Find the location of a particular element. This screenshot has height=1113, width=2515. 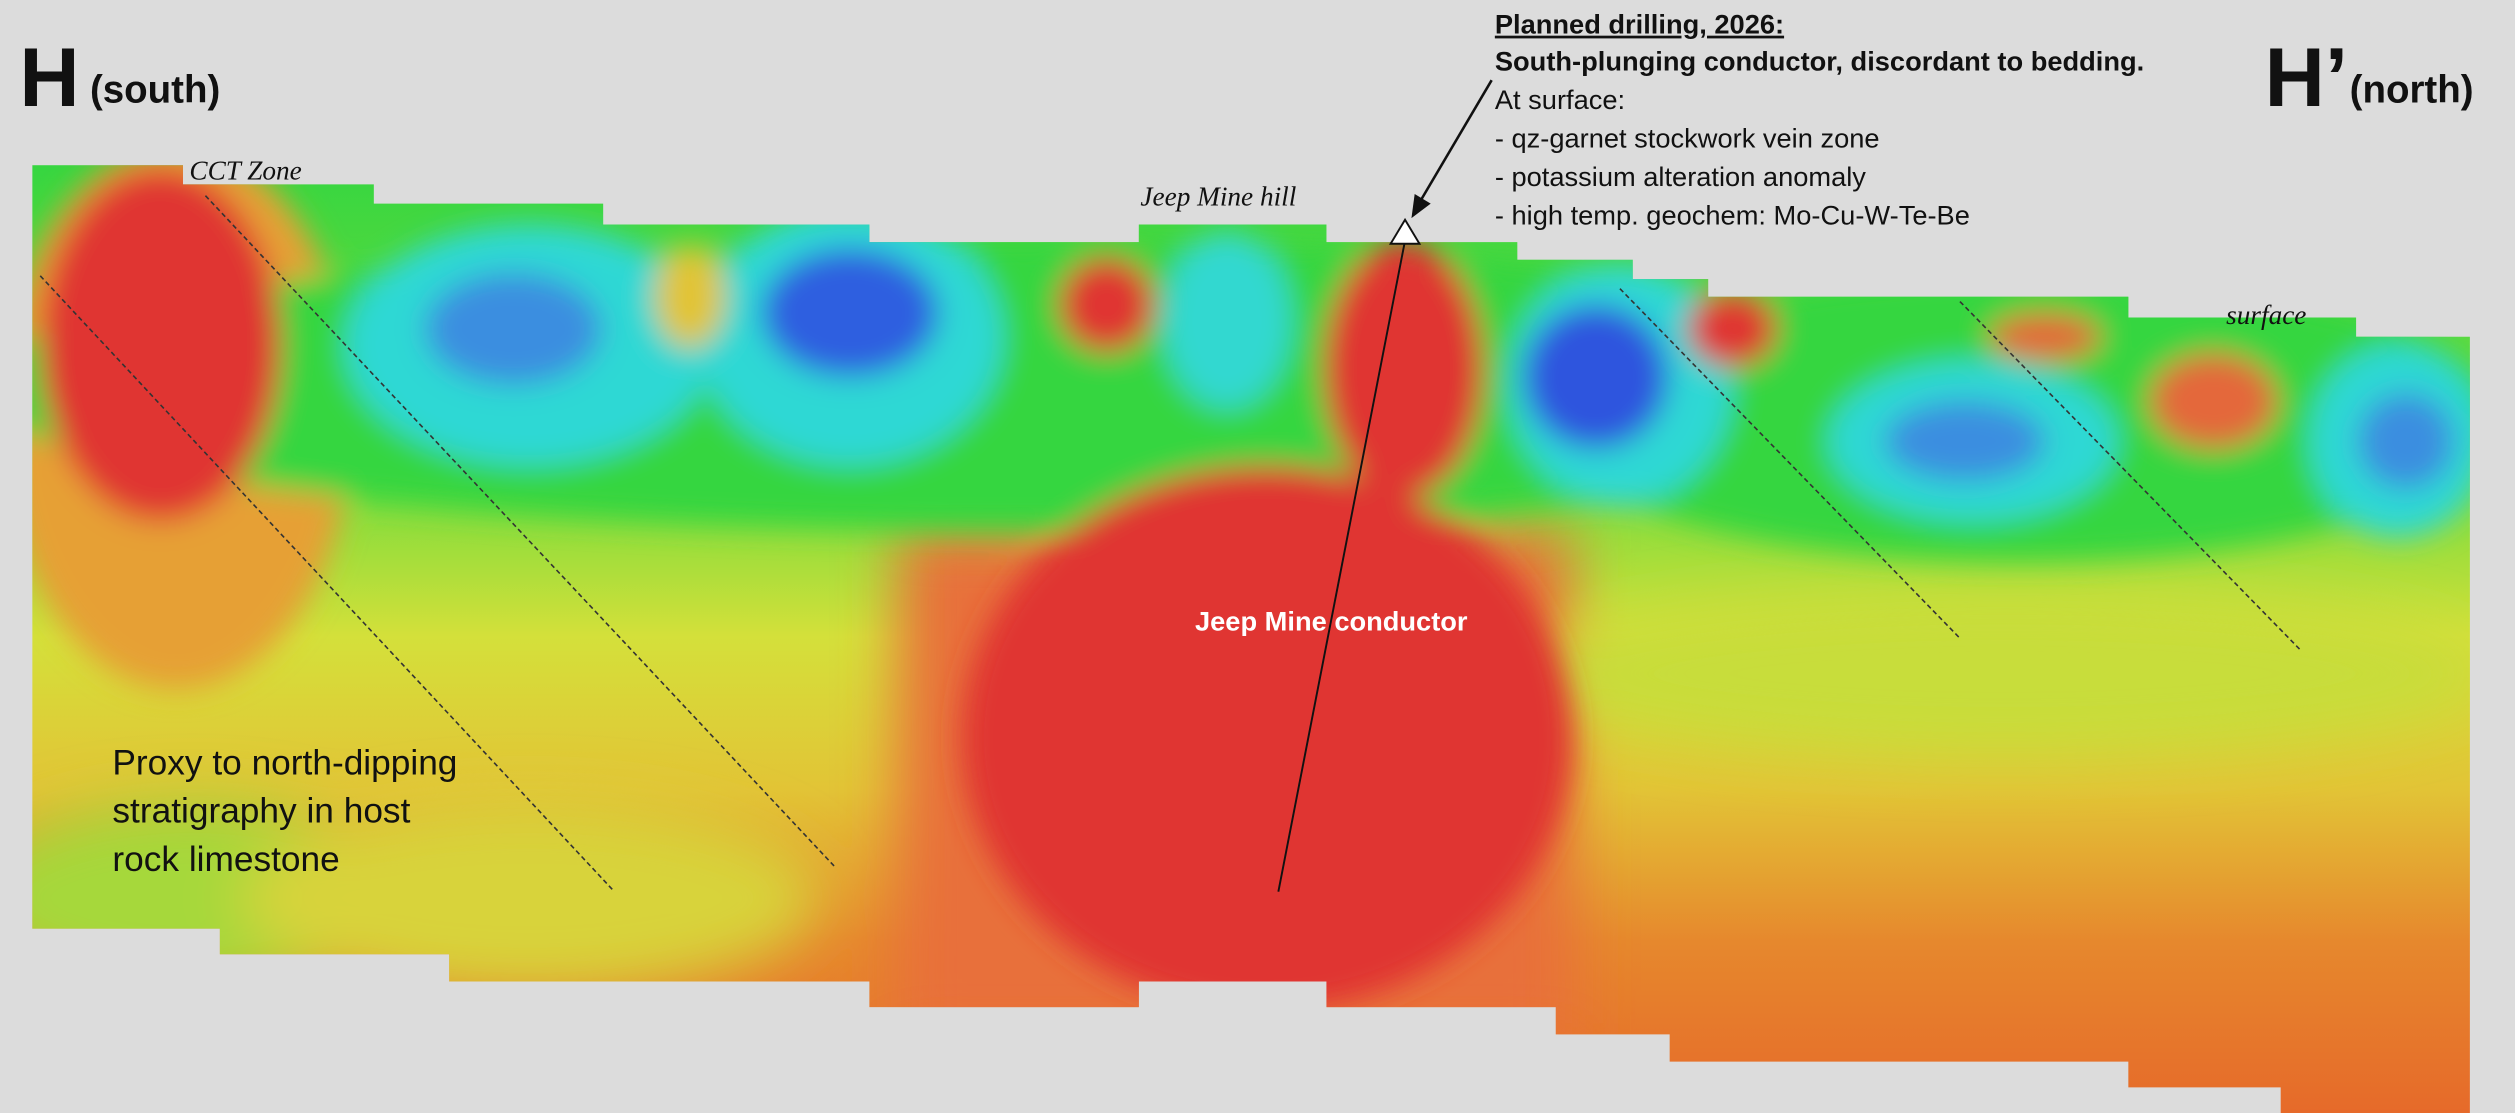

conductor-label: Jeep Mine conductor is located at coordinates (1331, 620).